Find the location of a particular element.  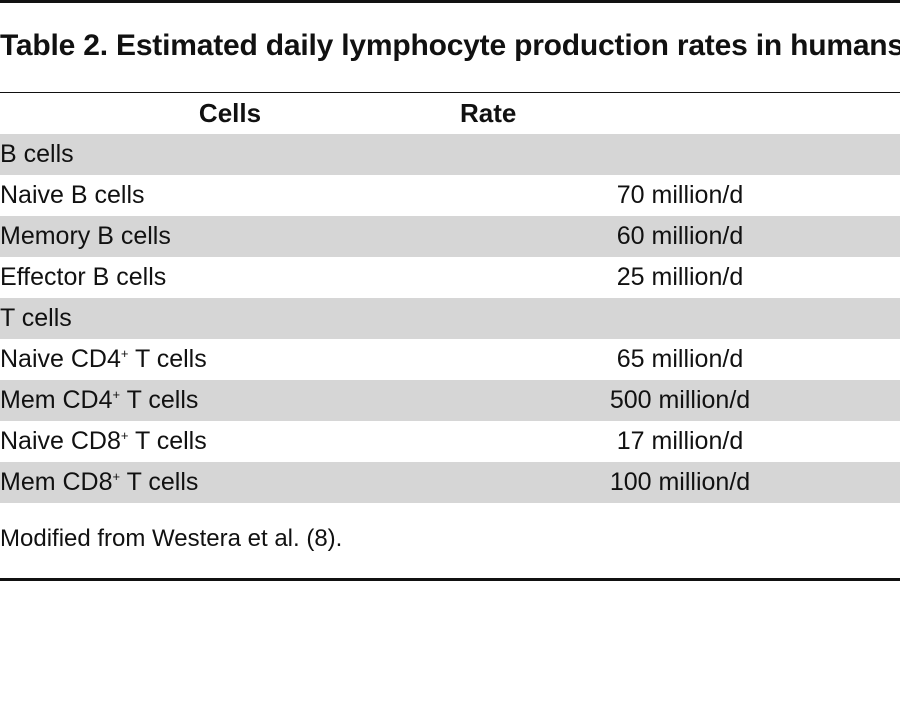

title-rule is located at coordinates (450, 92).